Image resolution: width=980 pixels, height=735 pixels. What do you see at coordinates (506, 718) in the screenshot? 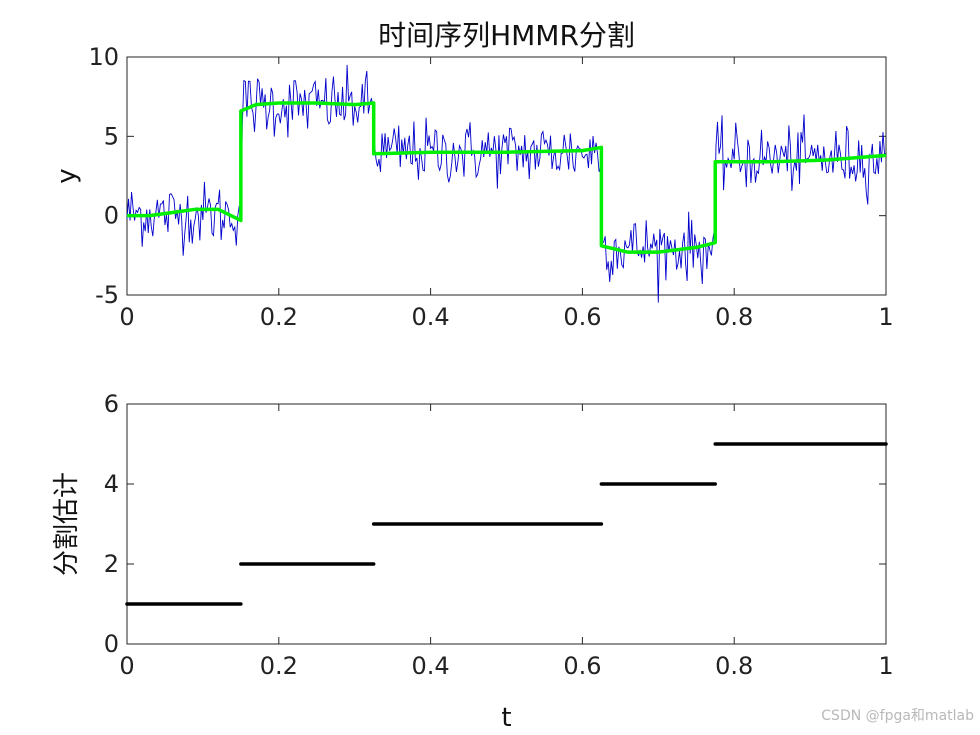
I see `x-axis-label: t` at bounding box center [506, 718].